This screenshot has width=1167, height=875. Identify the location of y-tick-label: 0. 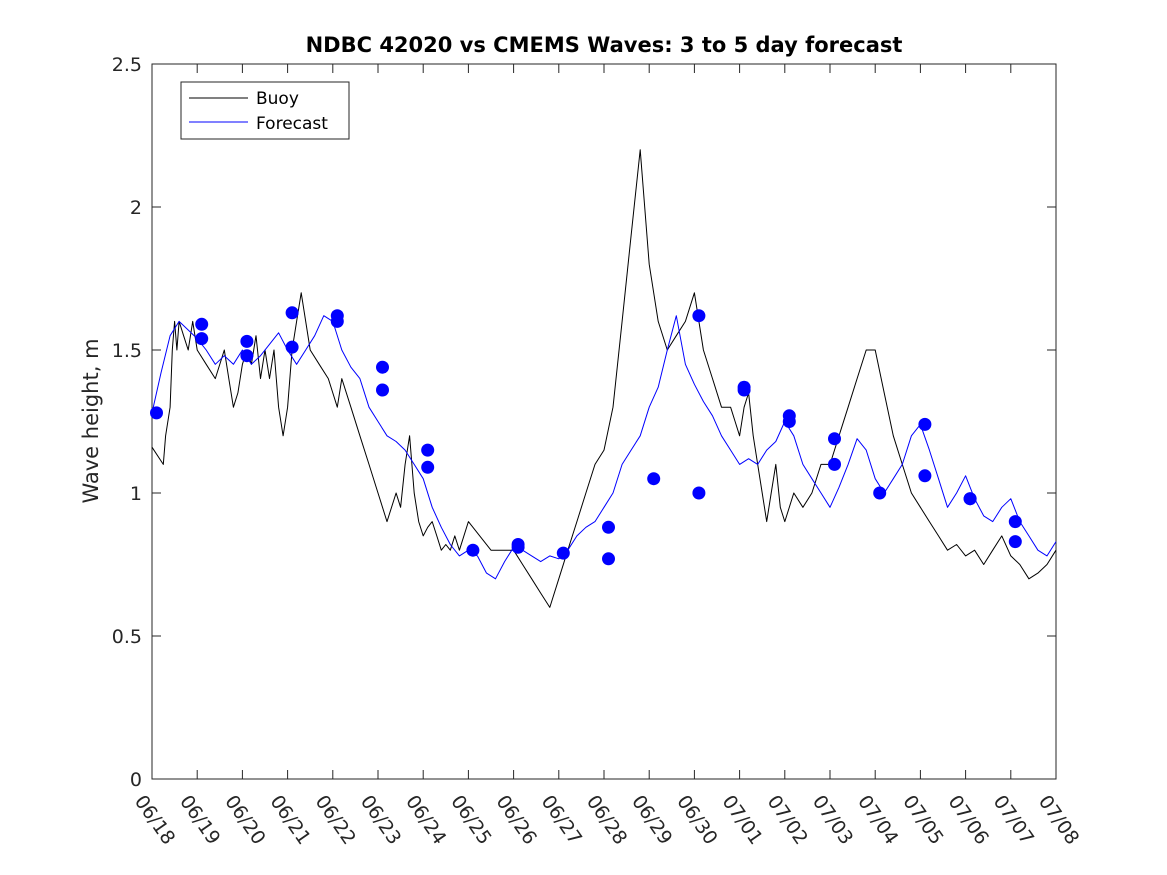
(136, 780).